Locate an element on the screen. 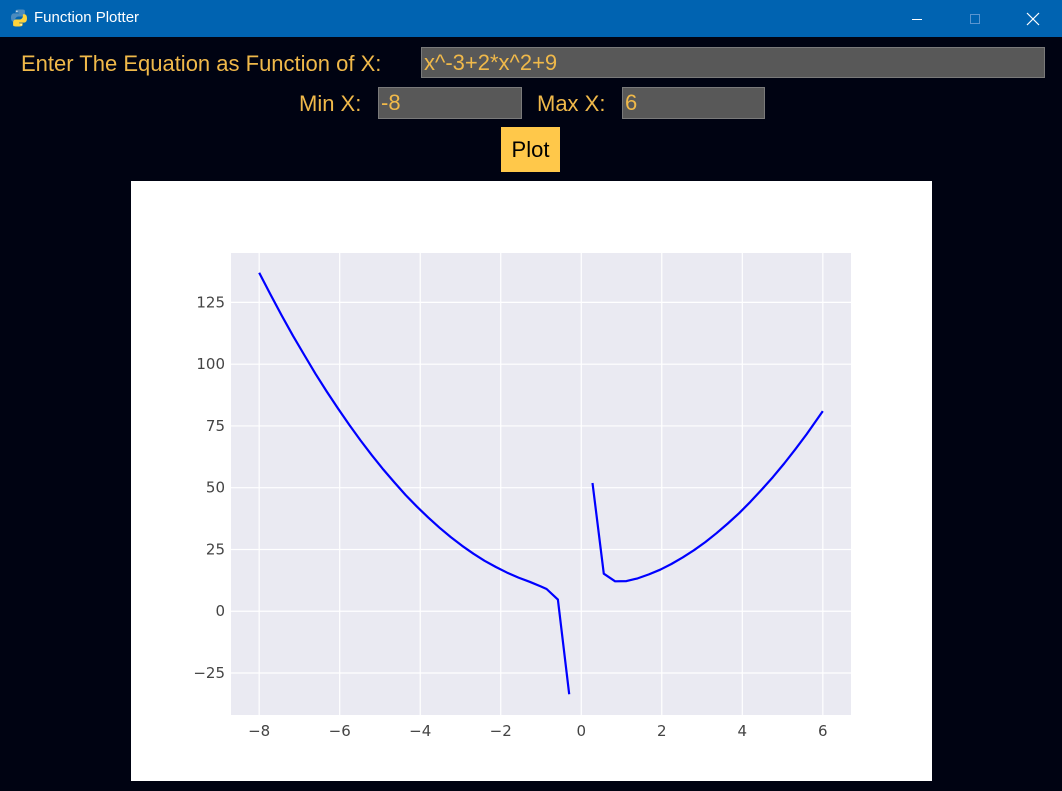  maximize-icon is located at coordinates (975, 18).